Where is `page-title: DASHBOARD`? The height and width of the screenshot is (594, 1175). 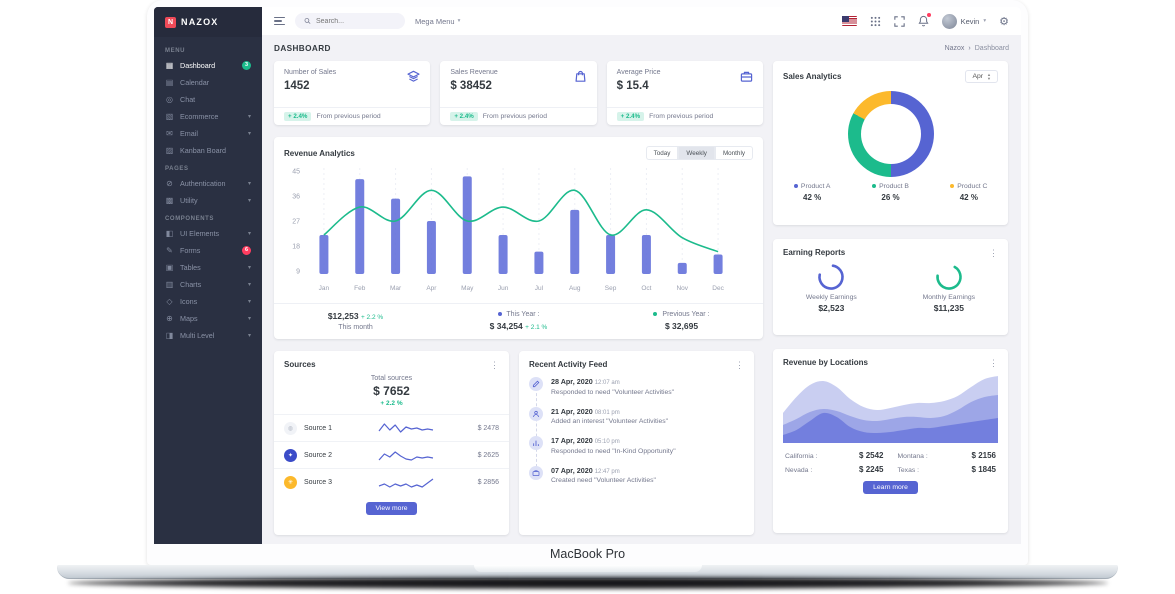 page-title: DASHBOARD is located at coordinates (302, 48).